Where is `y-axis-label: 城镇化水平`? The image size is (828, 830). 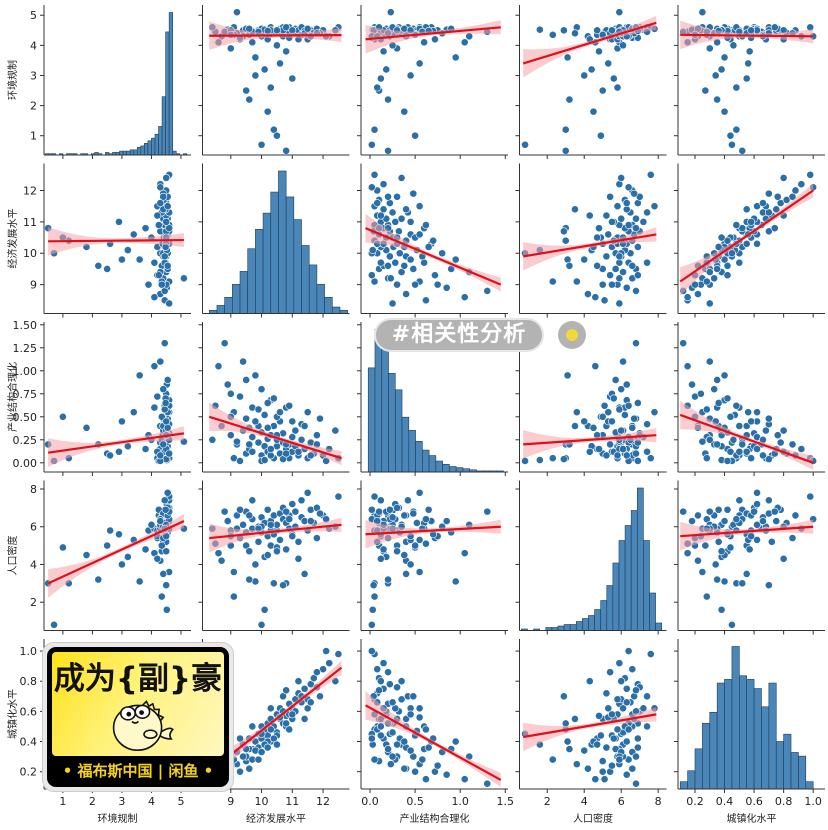
y-axis-label: 城镇化水平 is located at coordinates (12, 714).